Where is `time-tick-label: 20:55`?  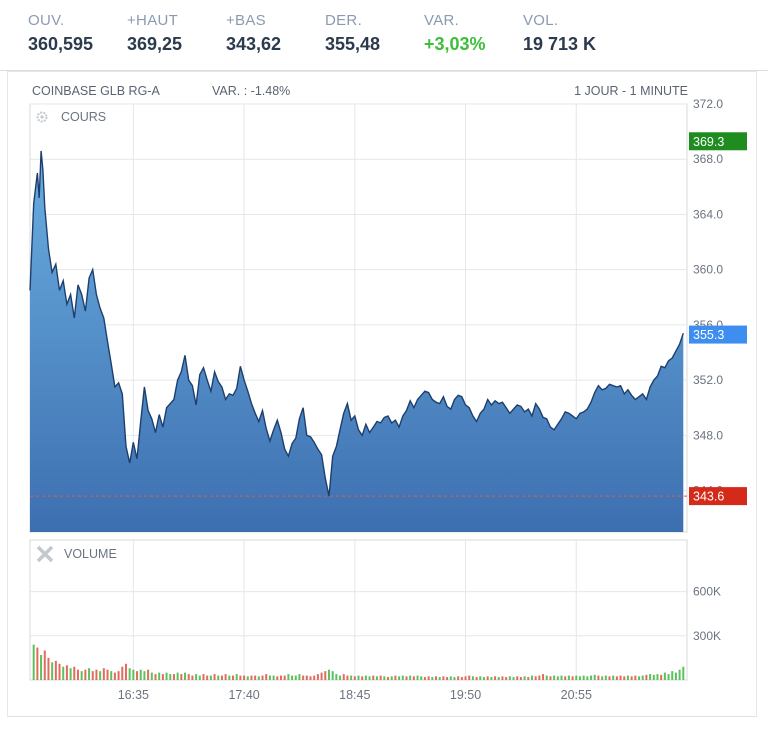 time-tick-label: 20:55 is located at coordinates (576, 695).